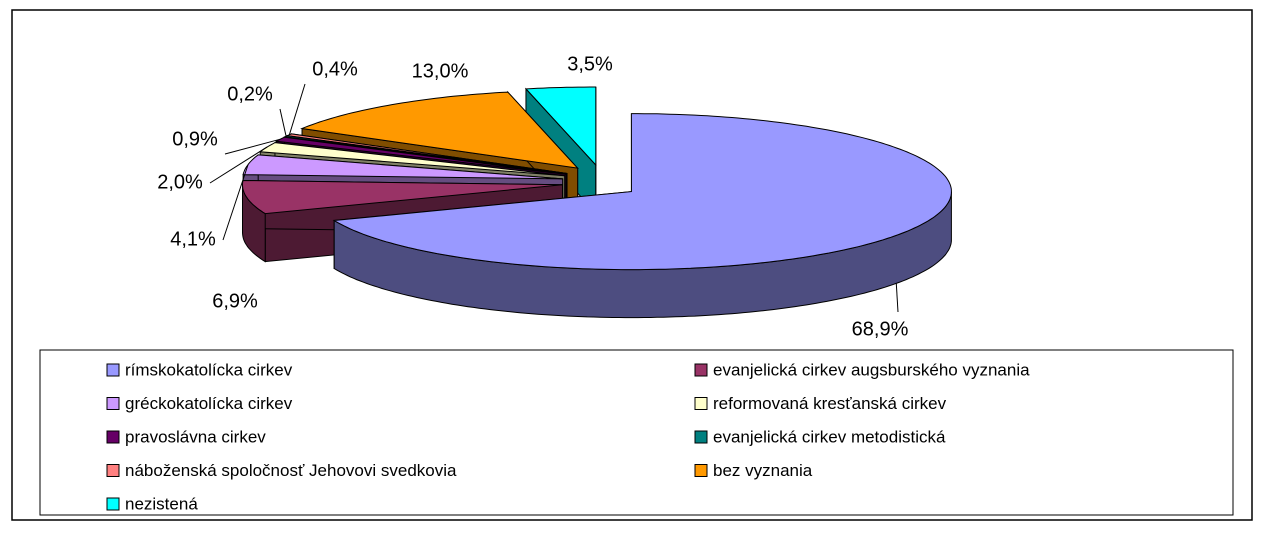 This screenshot has width=1261, height=533. Describe the element at coordinates (193, 239) in the screenshot. I see `data-label: 4,1%` at that location.